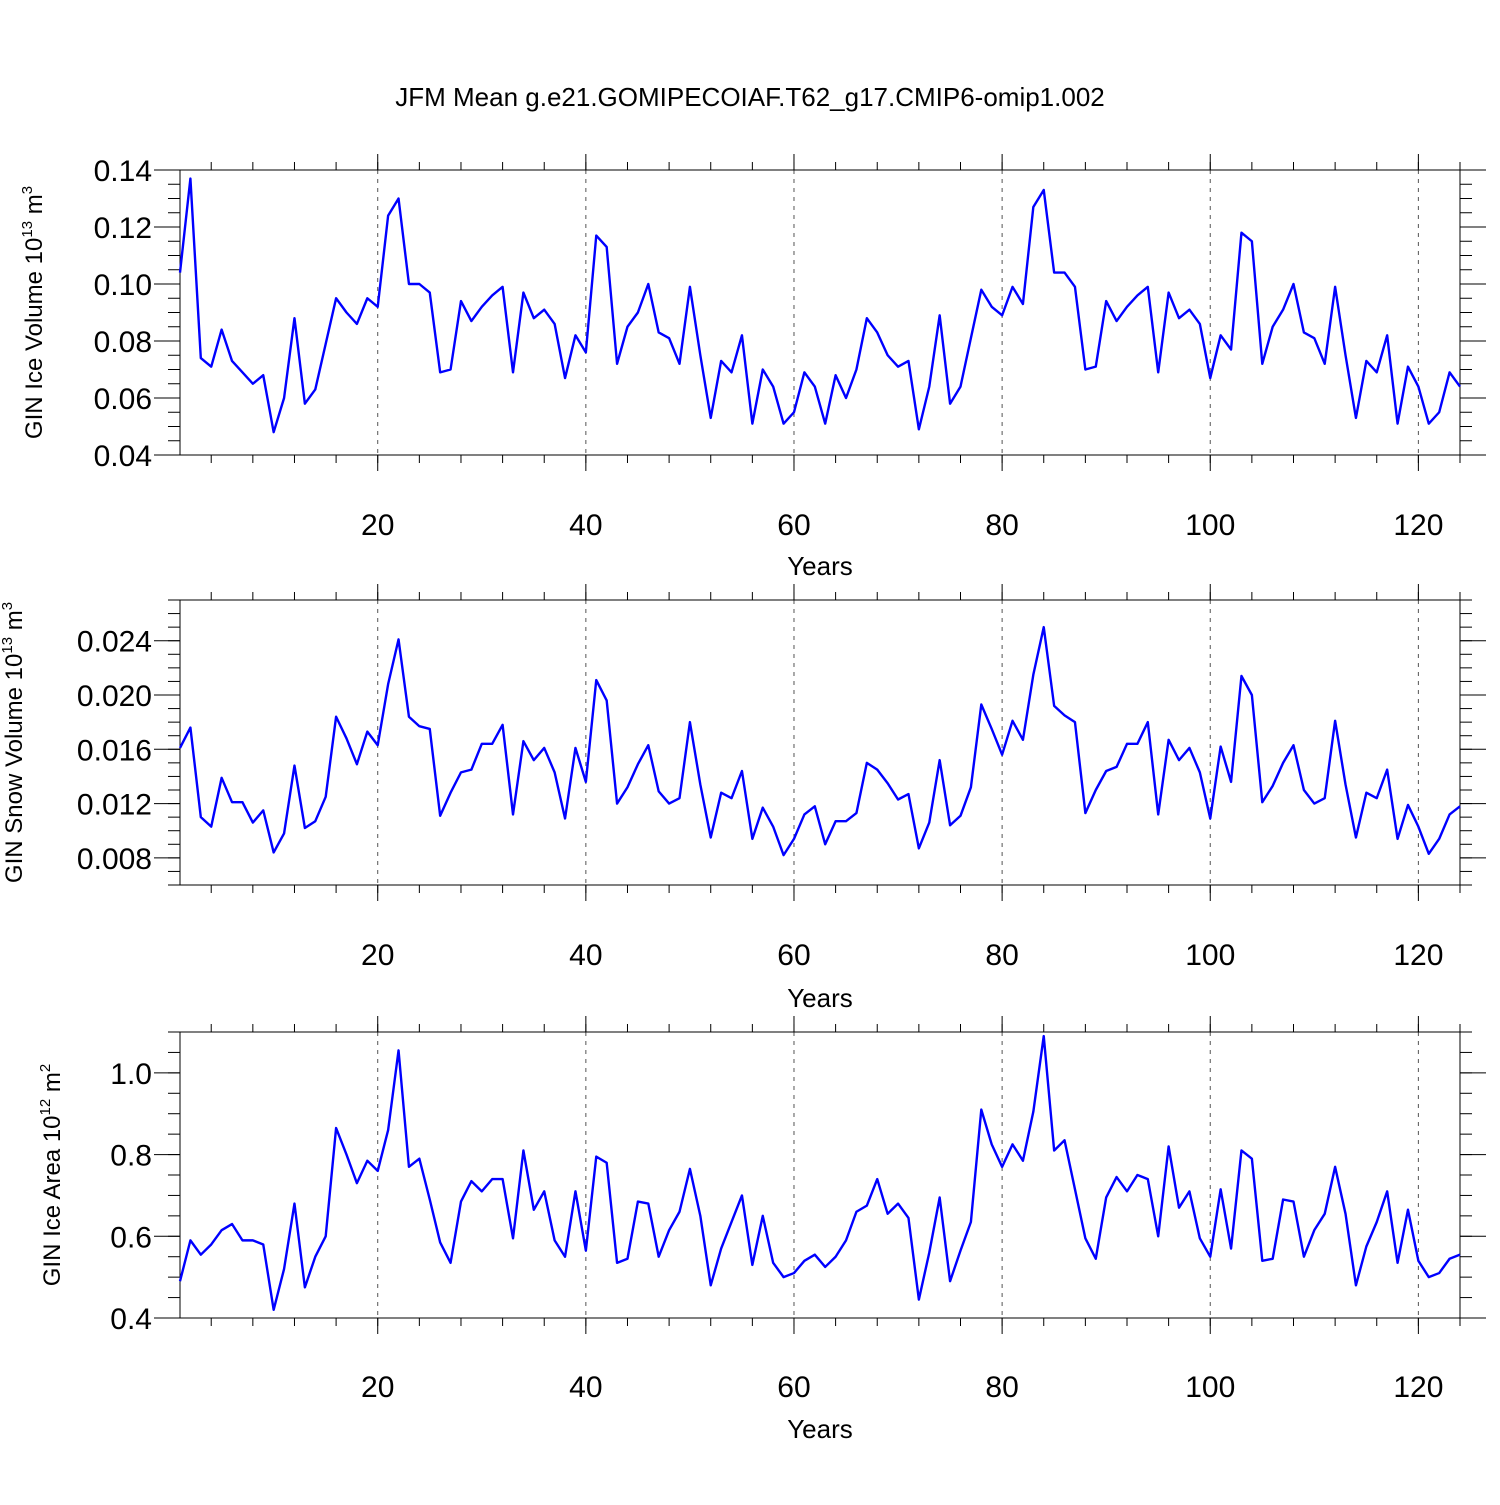  I want to click on y-tick-label: 0.14, so click(123, 171).